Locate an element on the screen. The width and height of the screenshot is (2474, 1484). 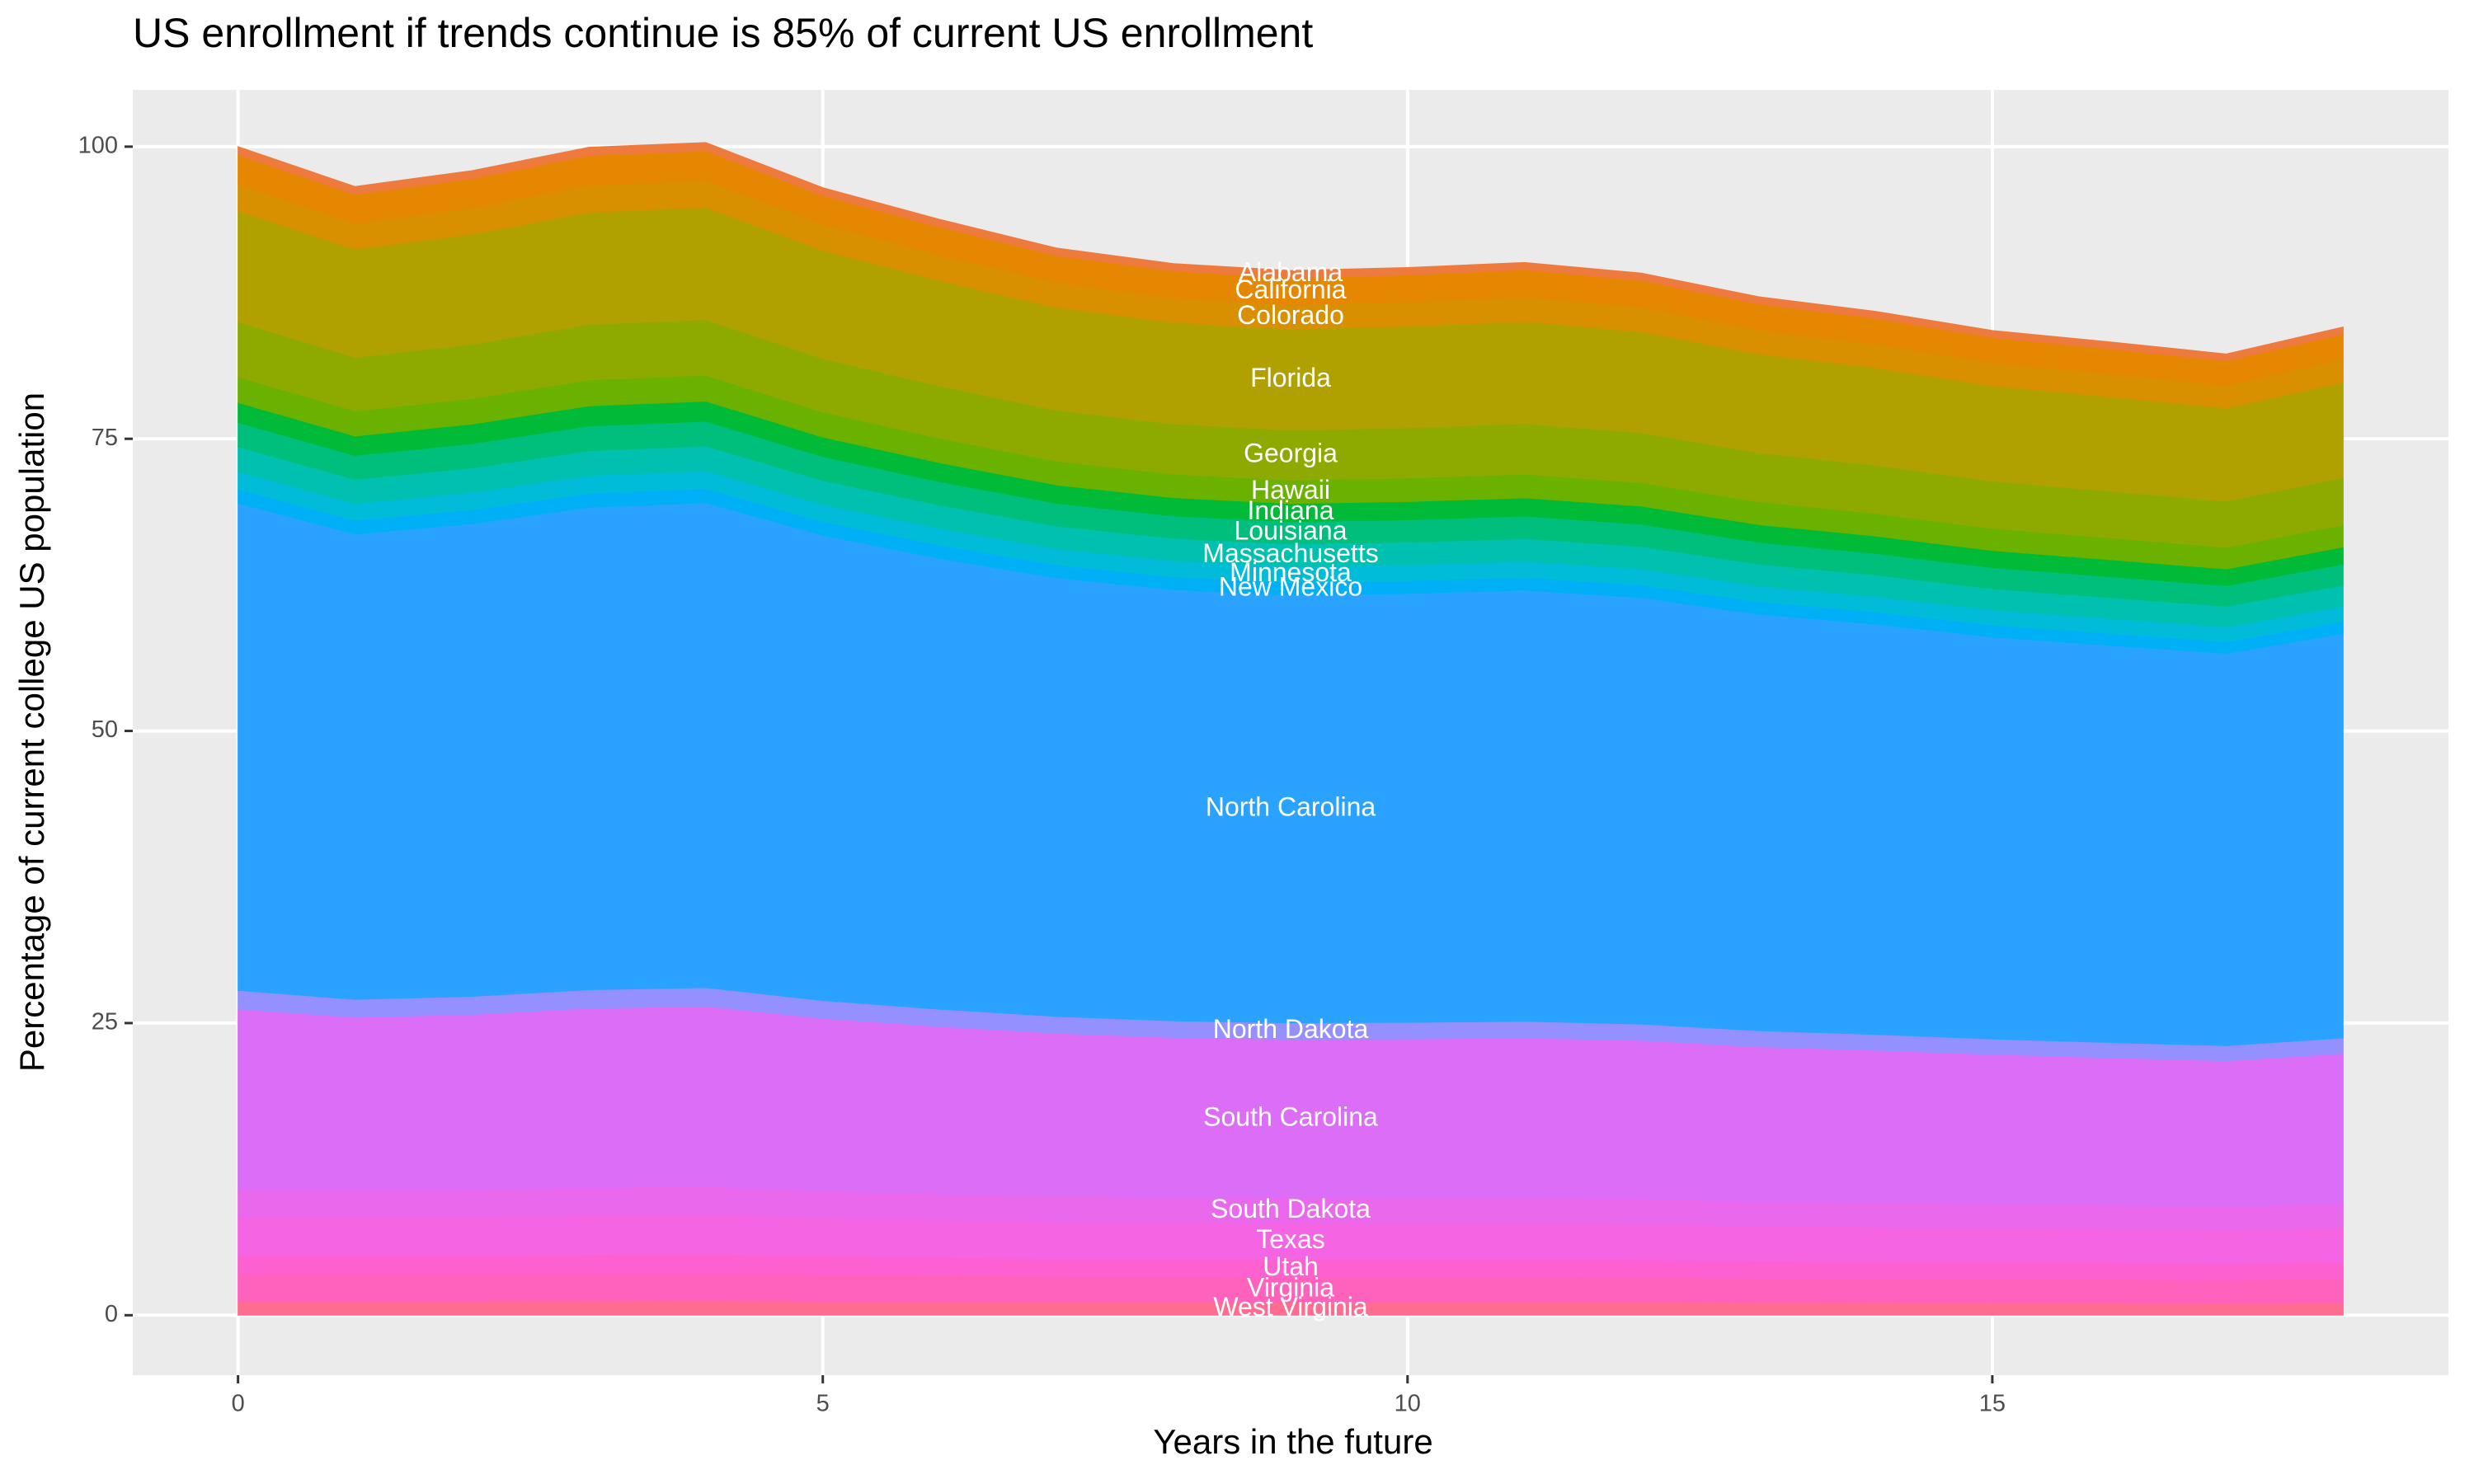
y-tick-label: 50 is located at coordinates (105, 729).